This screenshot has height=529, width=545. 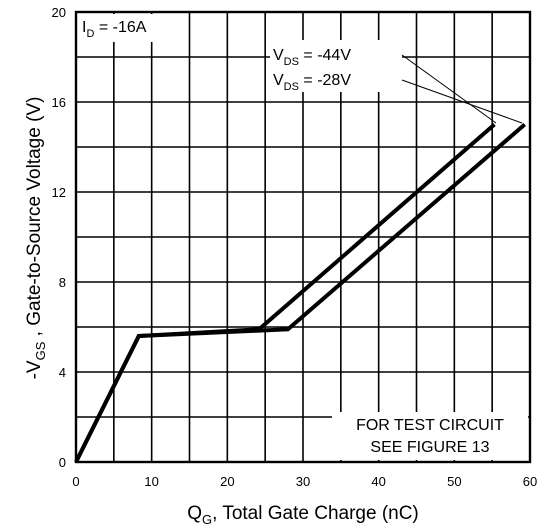 I want to click on callout-line-28v, so click(x=462, y=101).